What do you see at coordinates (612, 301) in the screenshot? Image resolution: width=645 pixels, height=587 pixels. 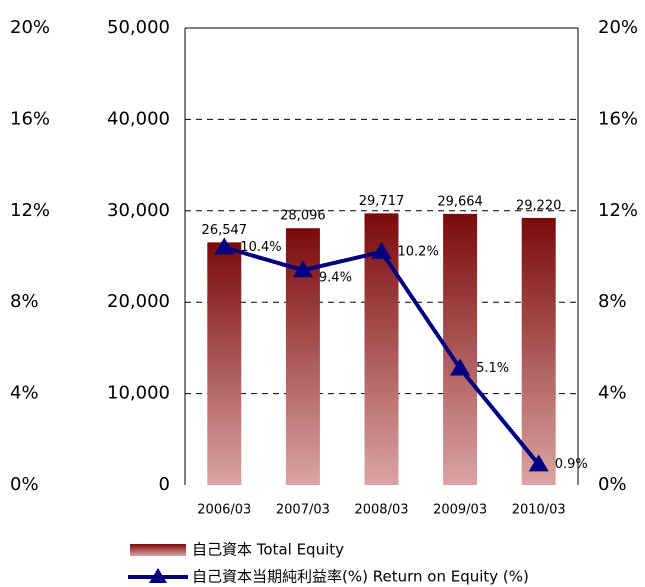 I see `y2-tick-label: 8%` at bounding box center [612, 301].